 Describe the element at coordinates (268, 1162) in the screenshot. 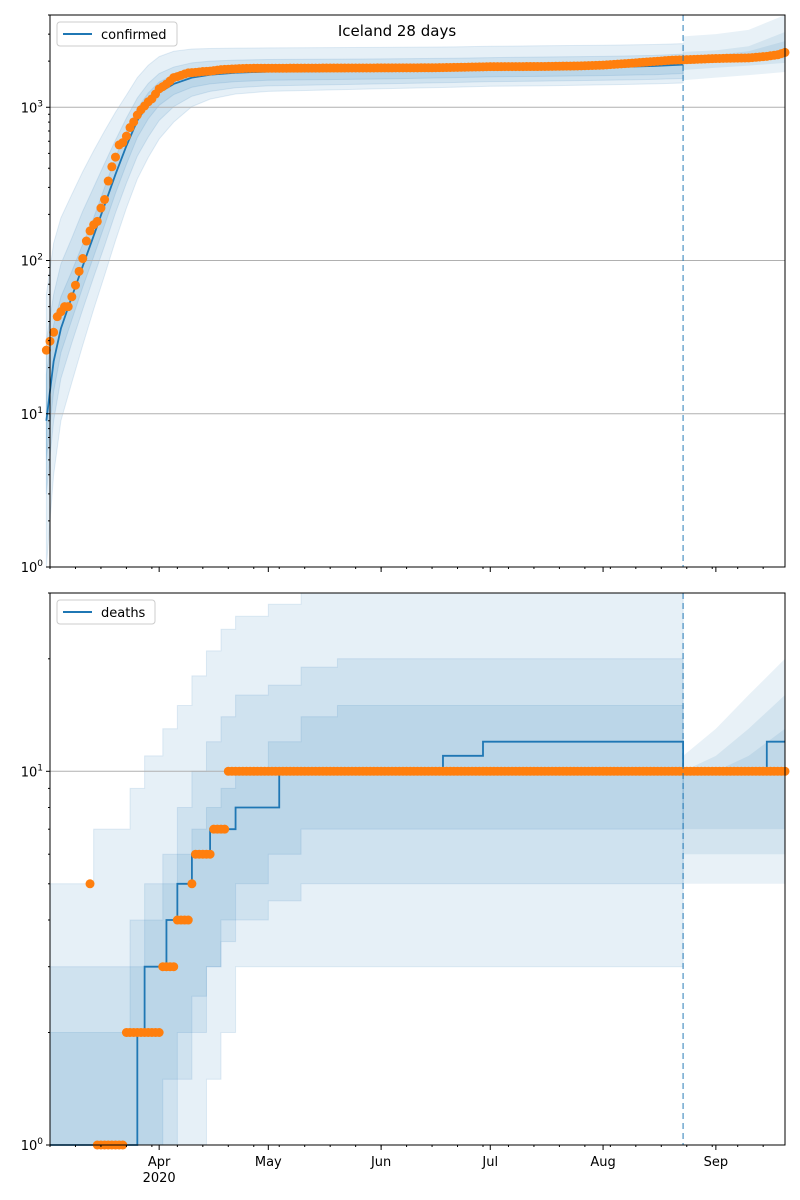

I see `x-tick-label: May` at that location.